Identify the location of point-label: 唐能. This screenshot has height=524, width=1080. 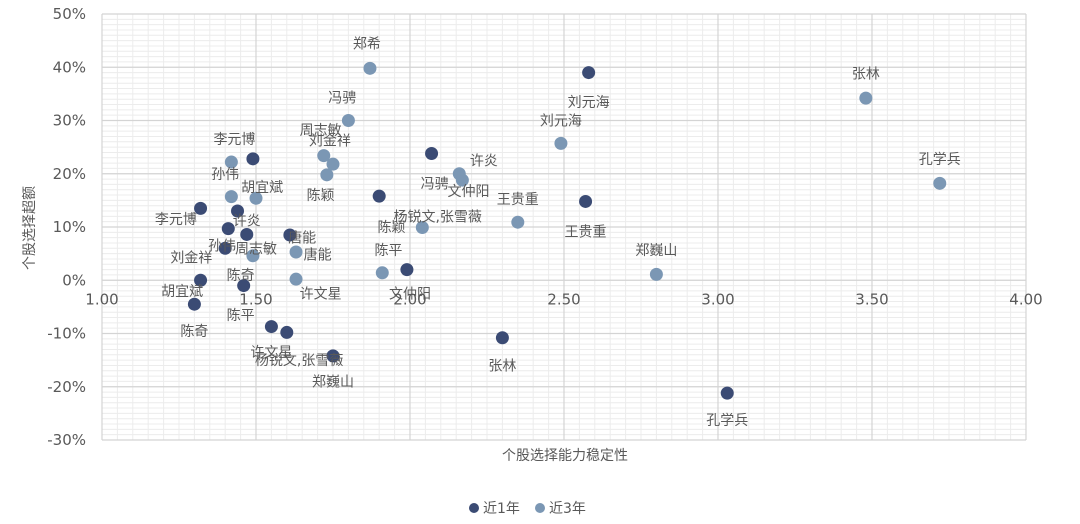
(302, 238).